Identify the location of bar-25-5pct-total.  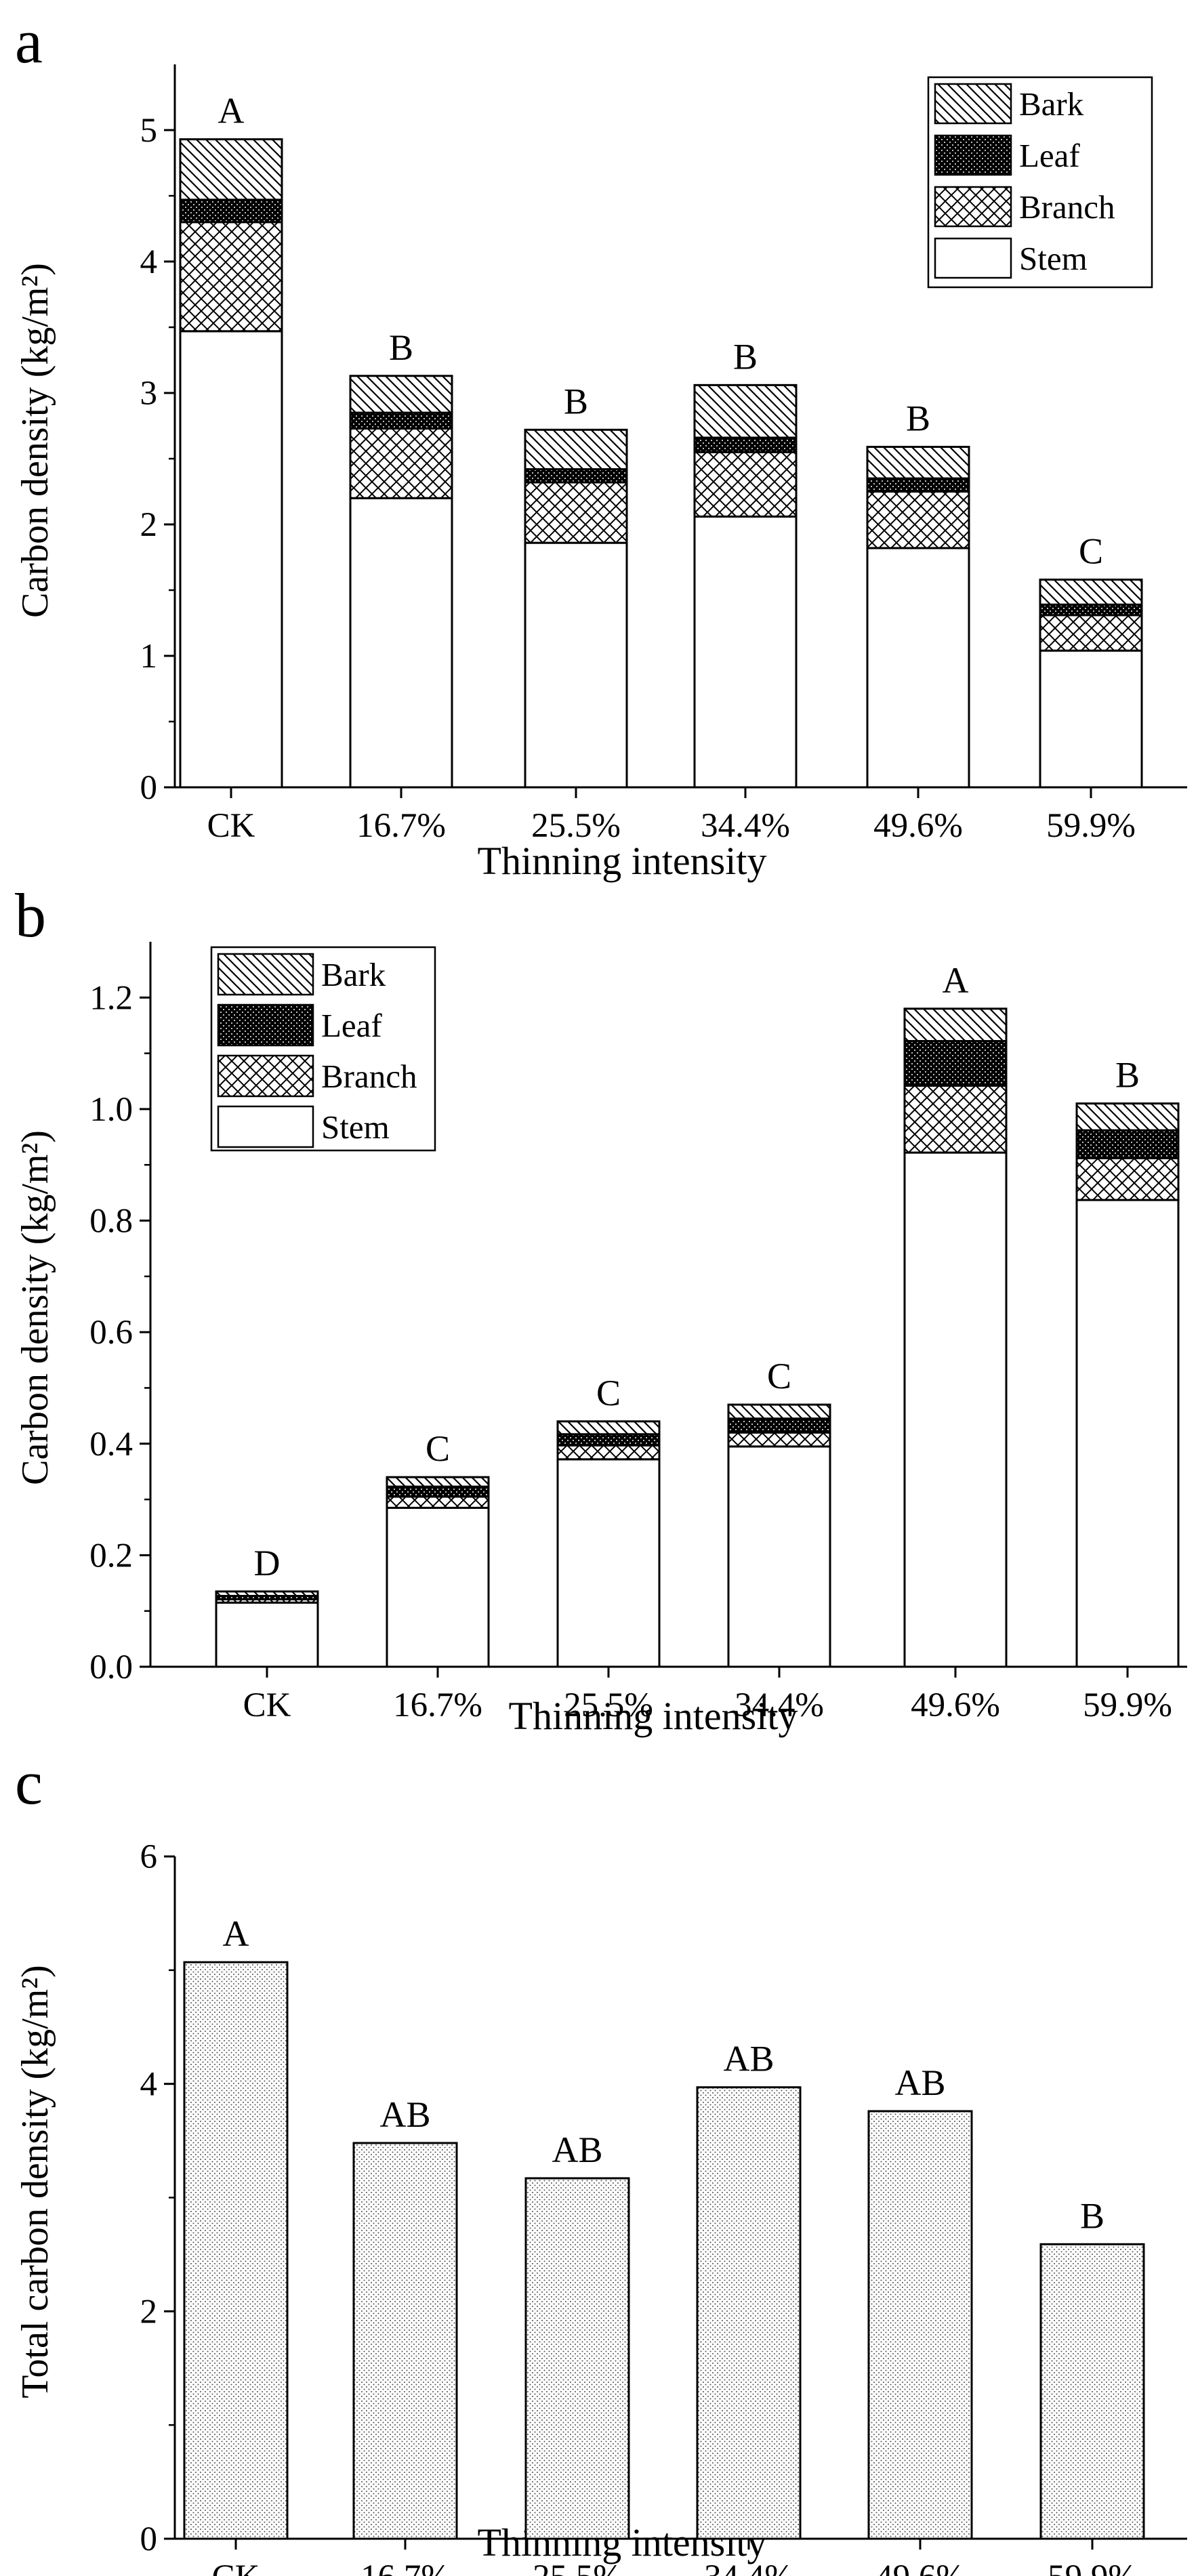
(577, 2358).